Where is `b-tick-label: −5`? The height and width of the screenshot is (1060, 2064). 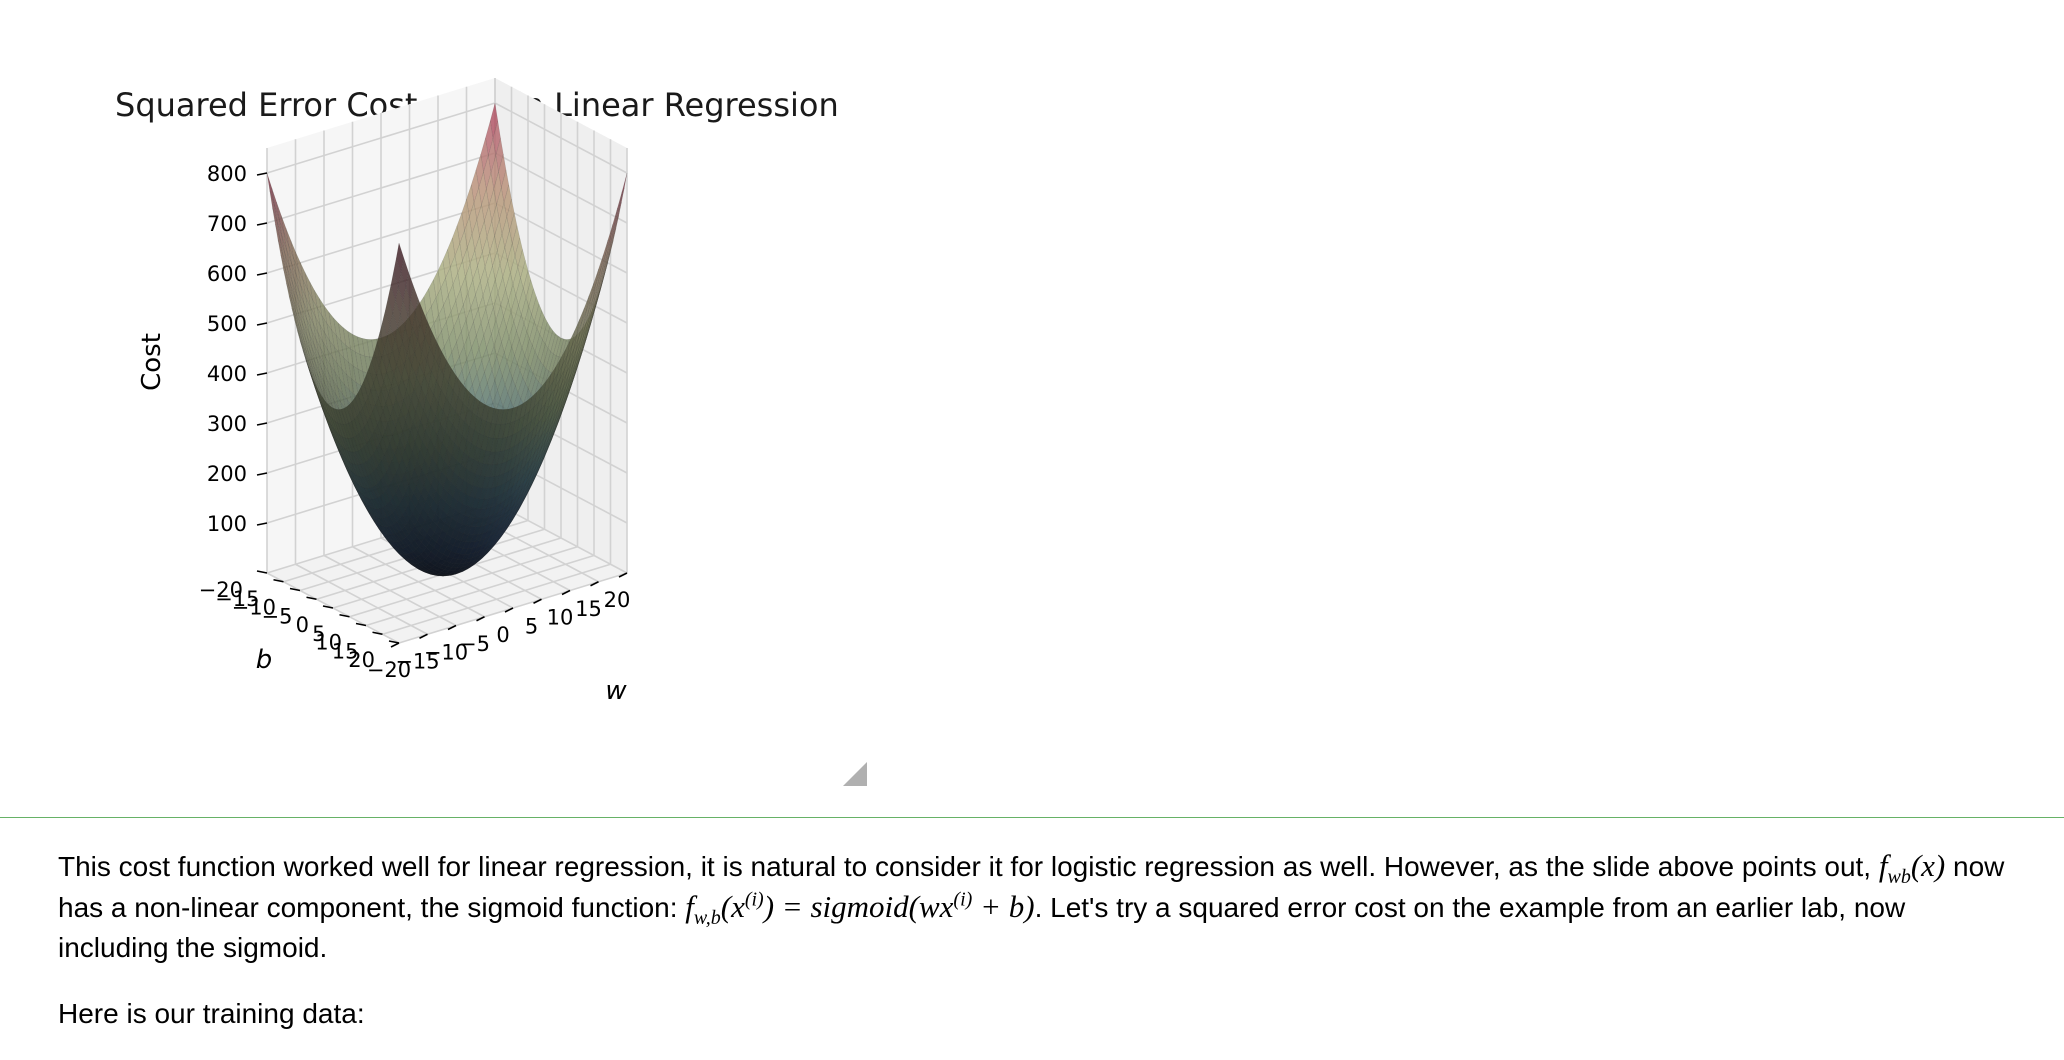 b-tick-label: −5 is located at coordinates (277, 616).